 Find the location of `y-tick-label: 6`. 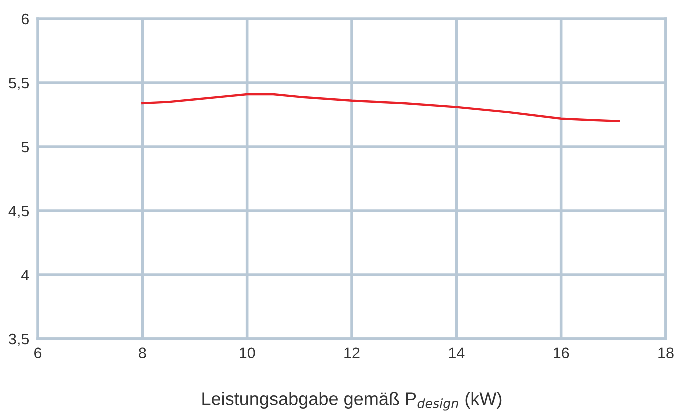

y-tick-label: 6 is located at coordinates (25, 19).